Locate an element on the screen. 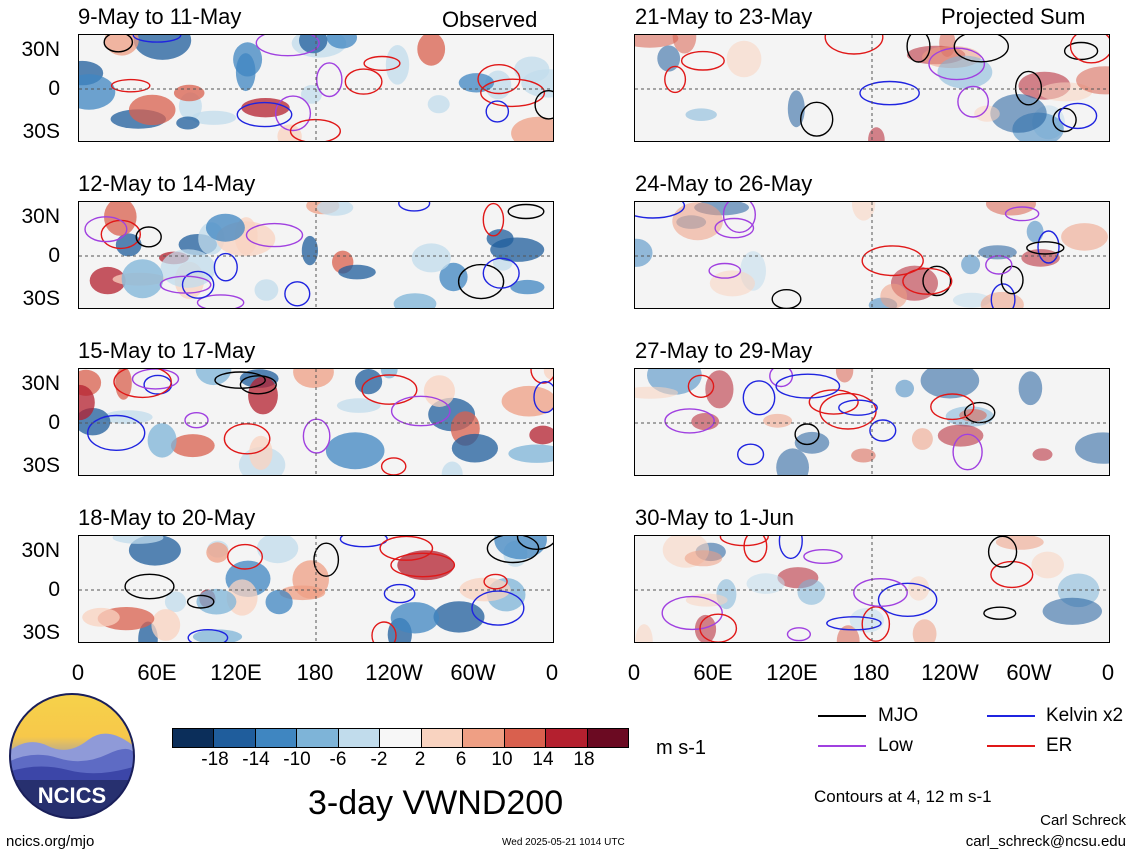 The image size is (1135, 856). colorbar-label: -2 is located at coordinates (379, 759).